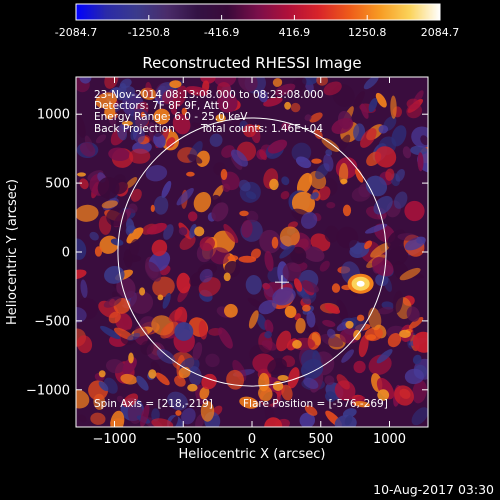 The height and width of the screenshot is (500, 500). Describe the element at coordinates (153, 404) in the screenshot. I see `spin-axis-text: Spin Axis = [218,-219]` at that location.